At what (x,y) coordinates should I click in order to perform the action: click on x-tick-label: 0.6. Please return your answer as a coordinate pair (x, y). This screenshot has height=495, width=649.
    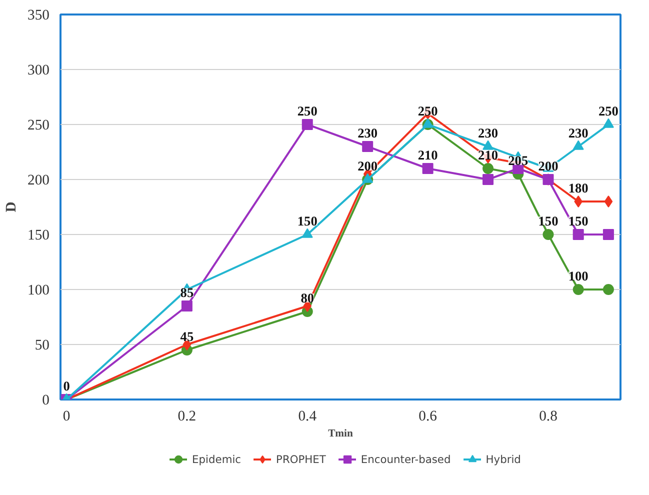
    Looking at the image, I should click on (427, 416).